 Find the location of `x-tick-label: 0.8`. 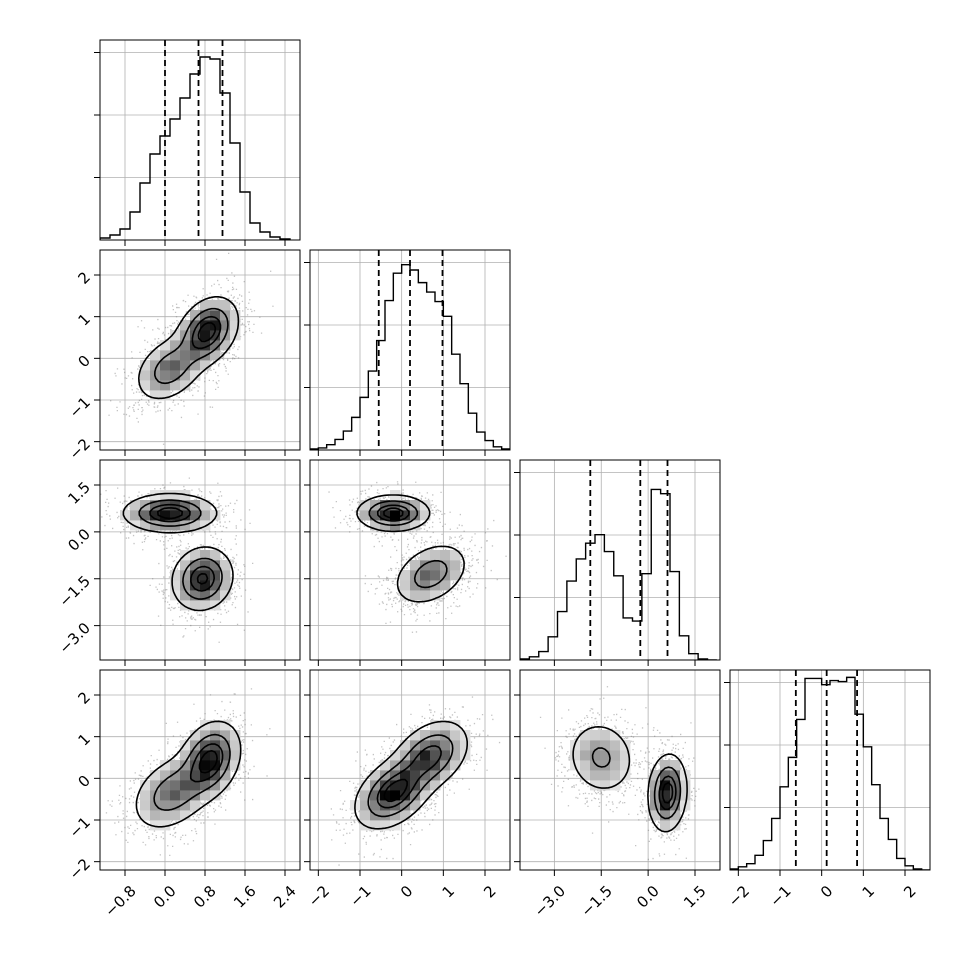

x-tick-label: 0.8 is located at coordinates (205, 897).